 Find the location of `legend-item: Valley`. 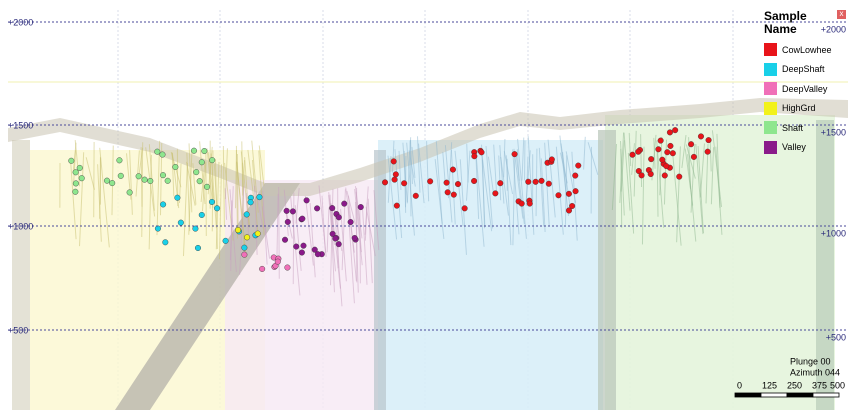

legend-item: Valley is located at coordinates (806, 148).